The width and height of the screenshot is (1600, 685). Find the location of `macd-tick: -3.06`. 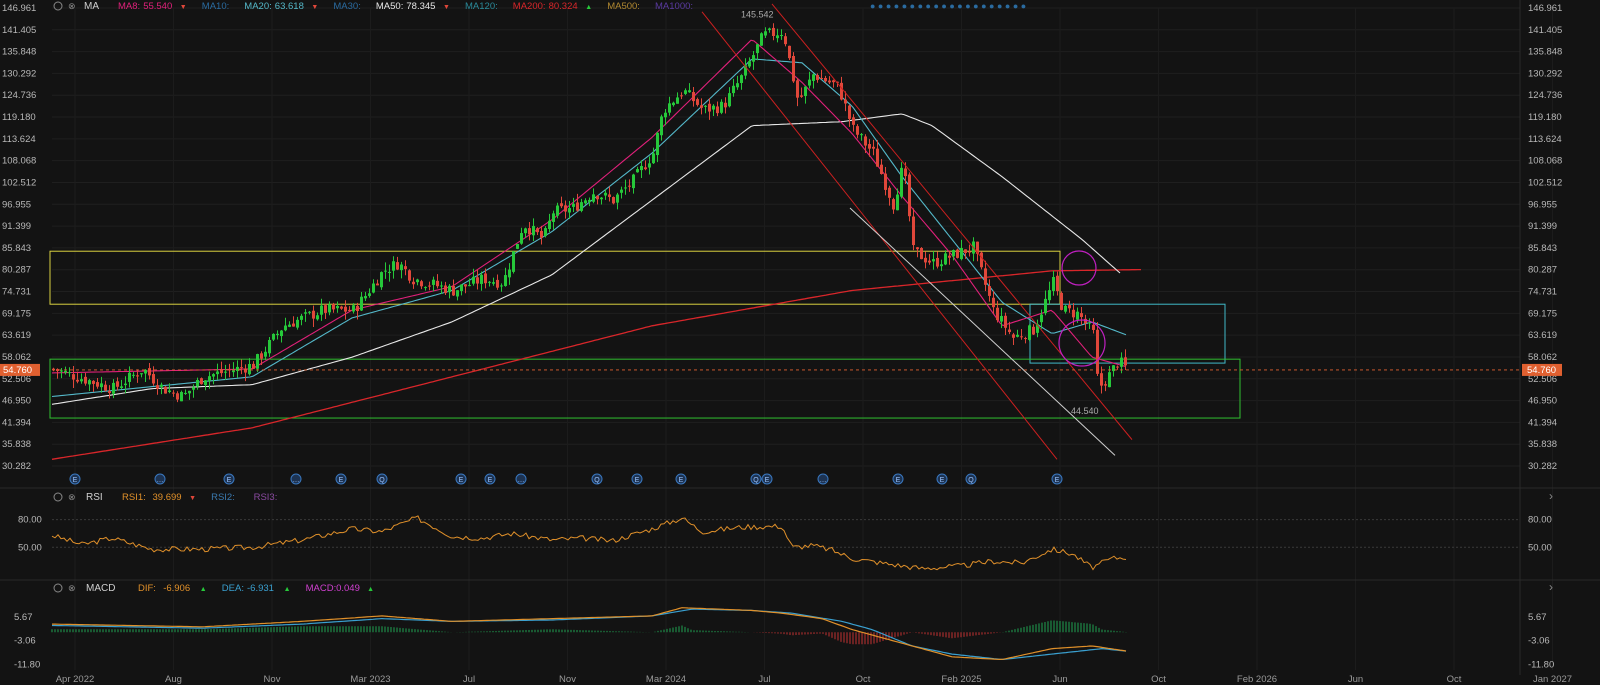

macd-tick: -3.06 is located at coordinates (1539, 641).